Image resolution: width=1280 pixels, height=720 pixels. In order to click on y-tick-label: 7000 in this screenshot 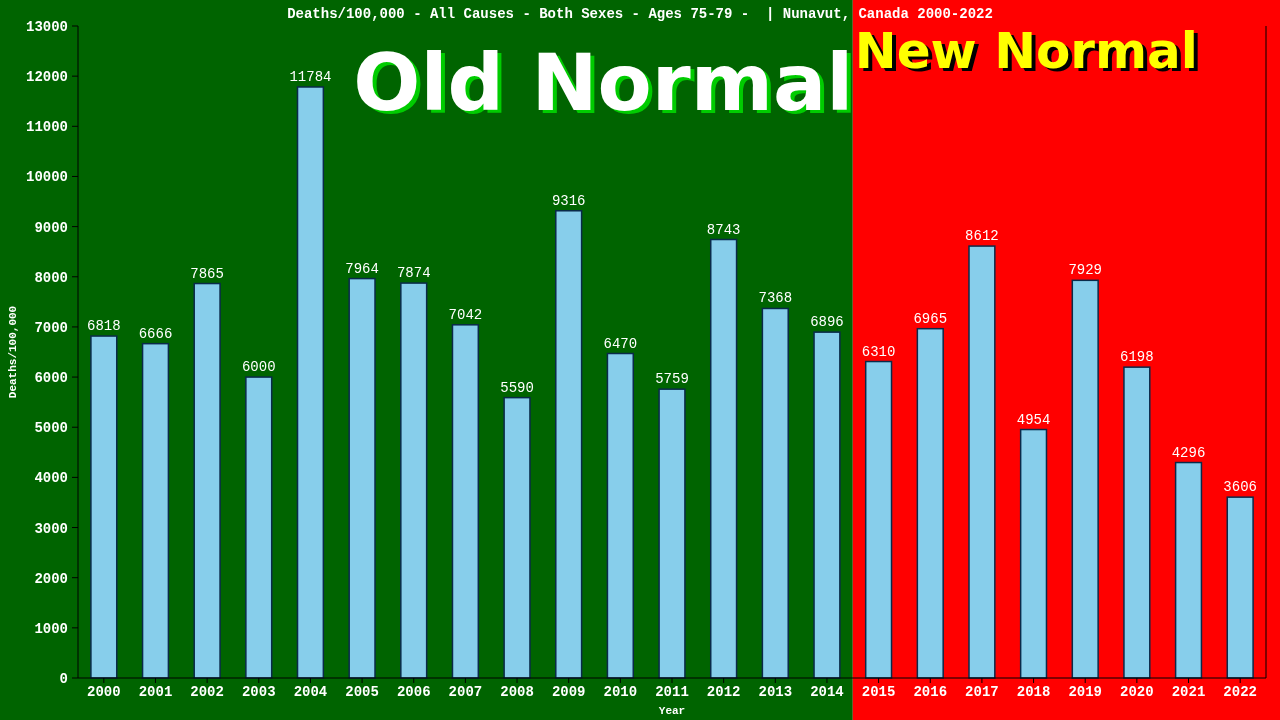, I will do `click(51, 327)`.